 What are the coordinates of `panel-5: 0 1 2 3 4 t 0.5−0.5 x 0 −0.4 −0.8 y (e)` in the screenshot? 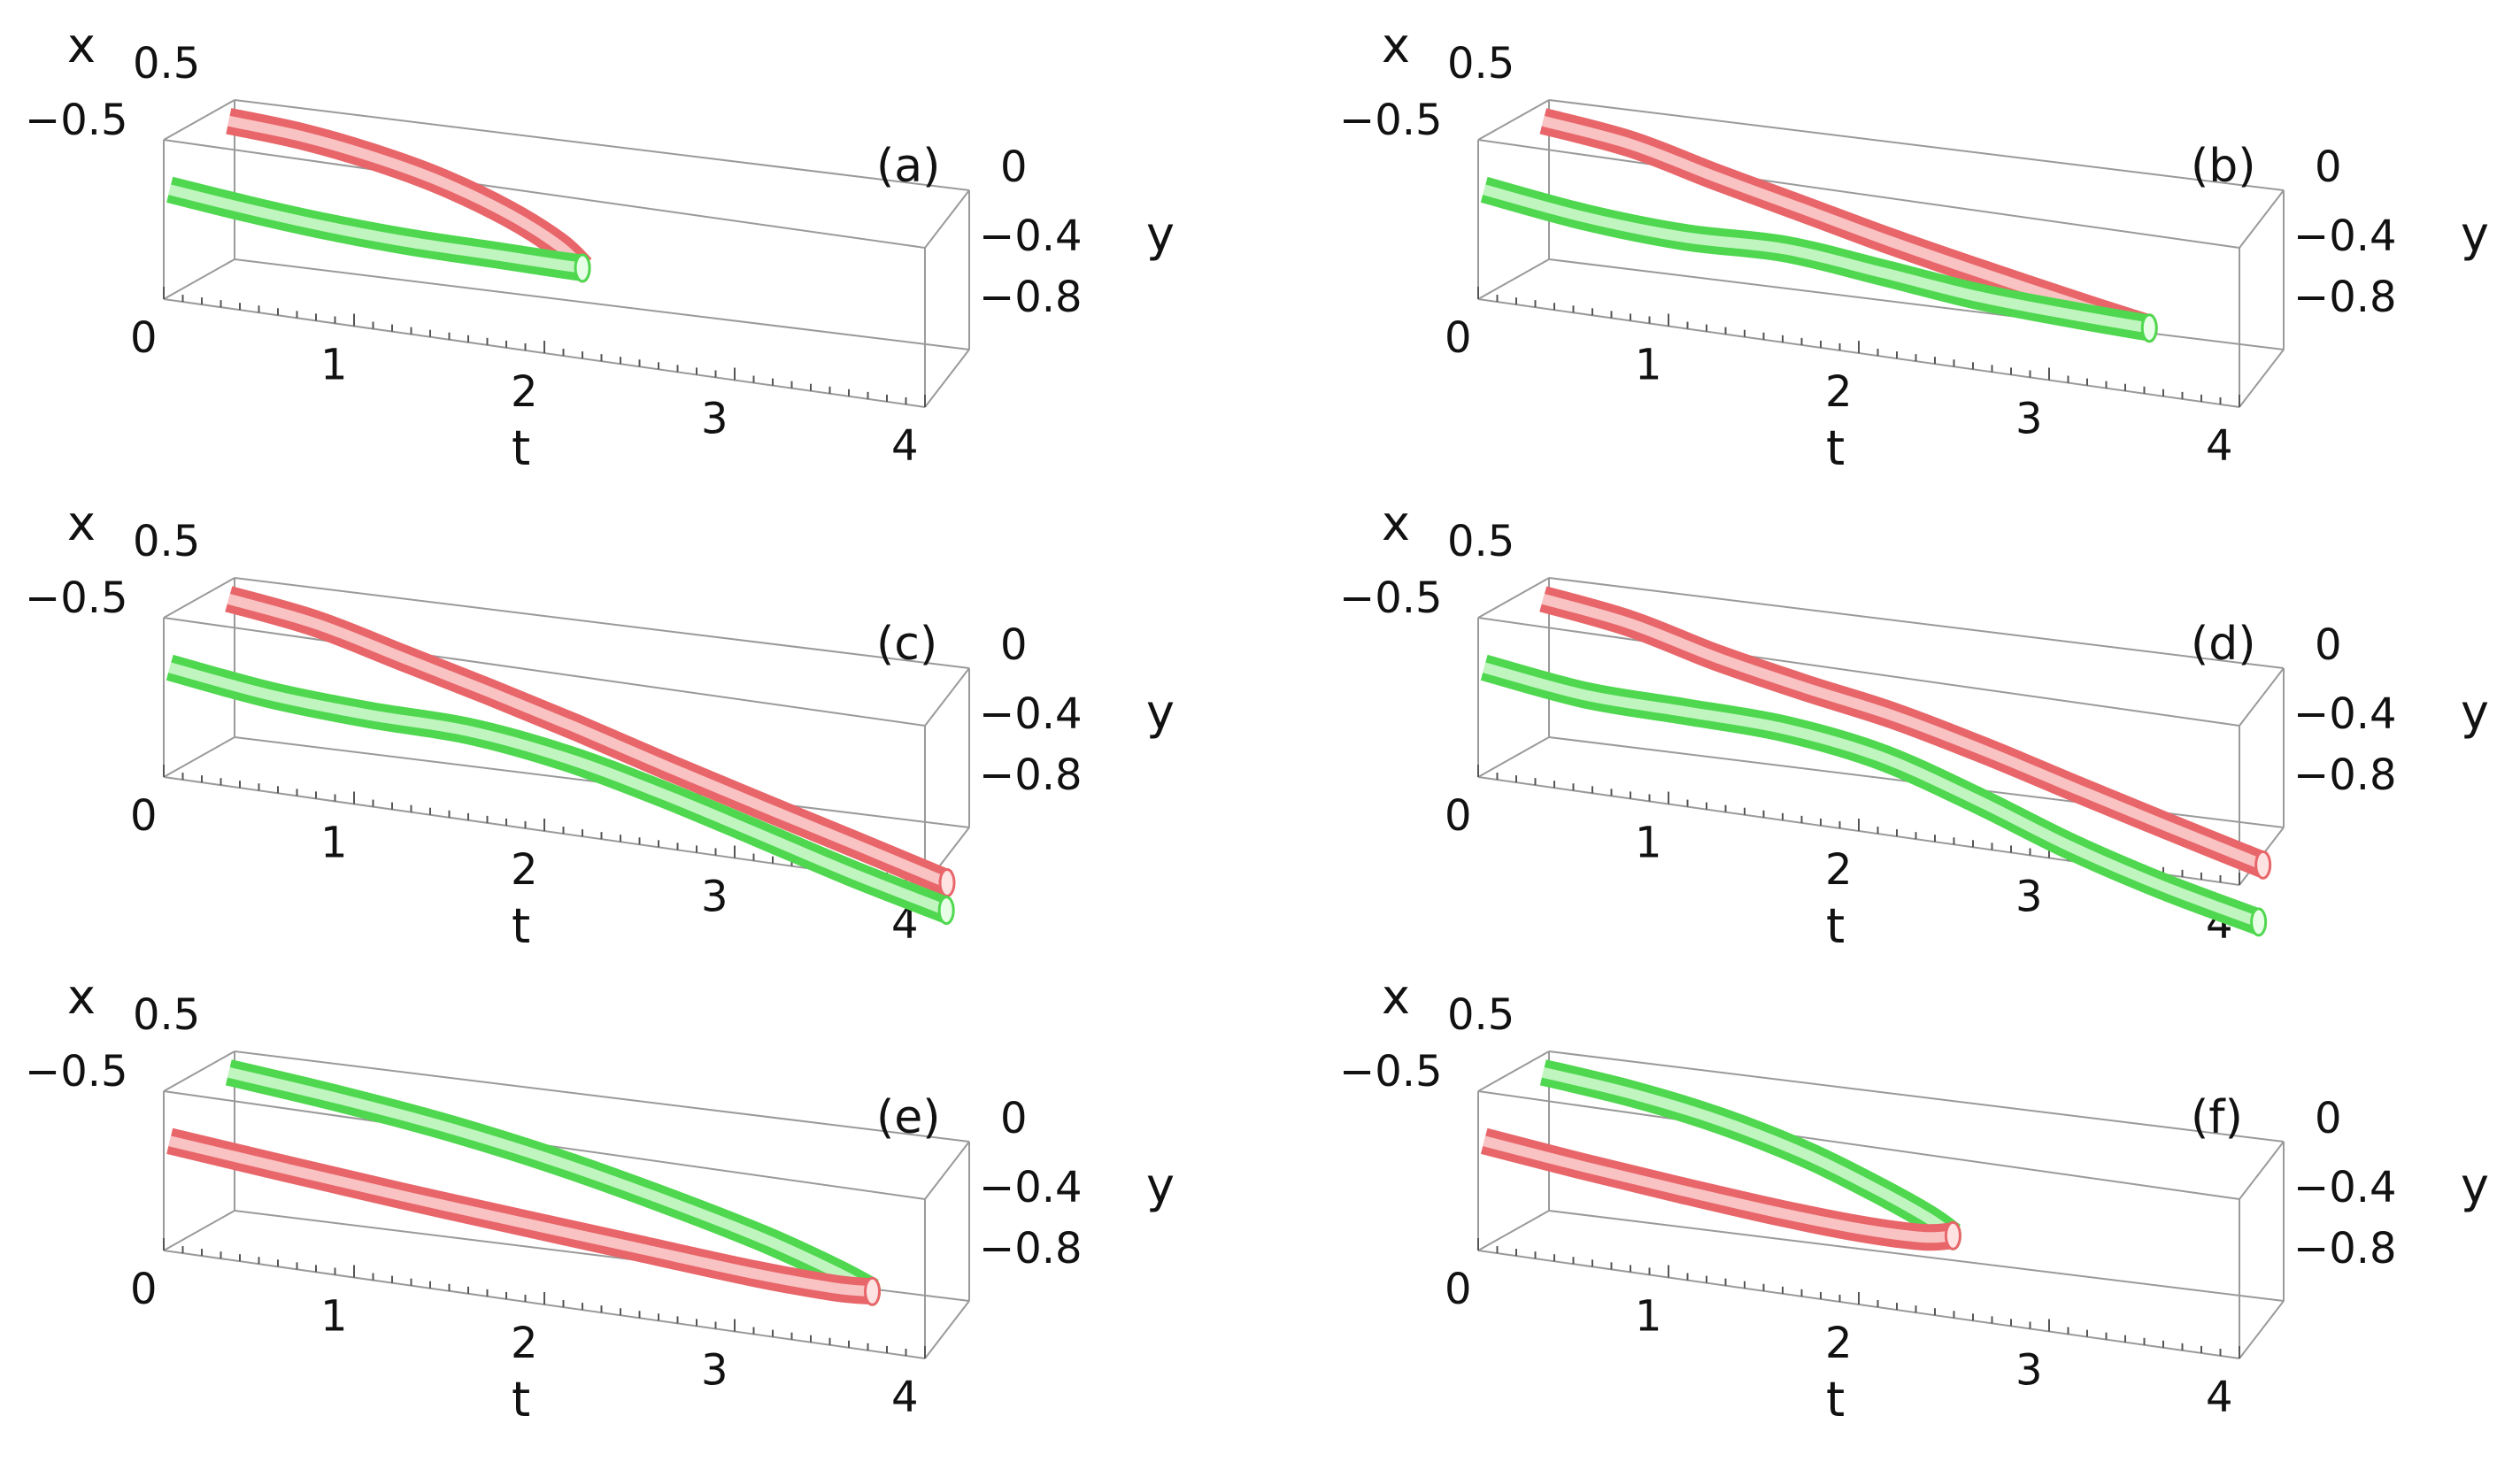 It's located at (600, 1198).